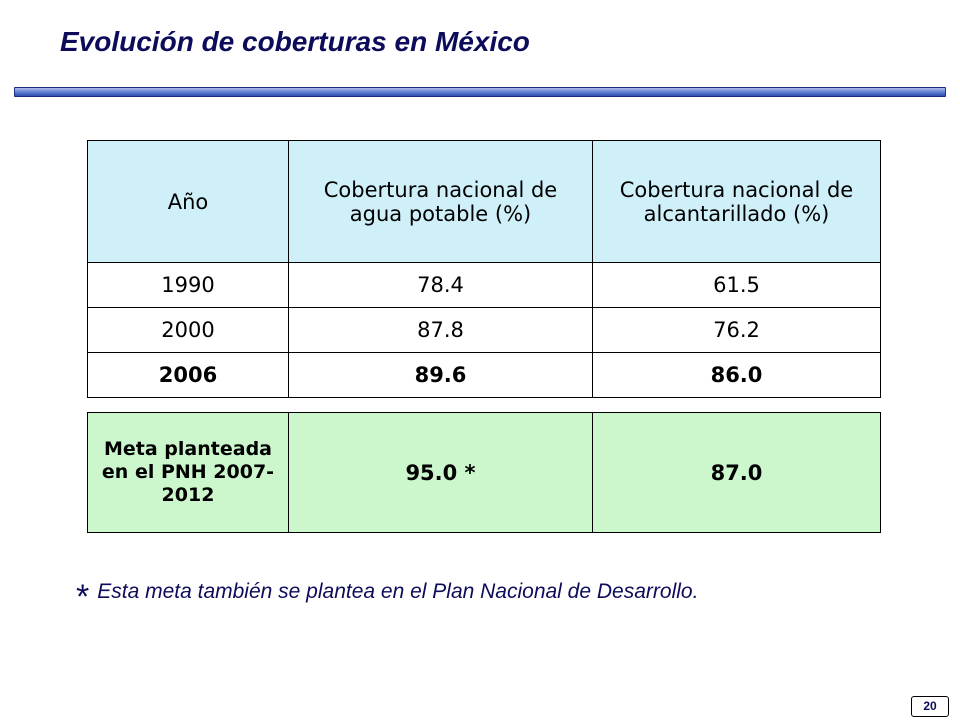 The image size is (960, 720). Describe the element at coordinates (736, 285) in the screenshot. I see `cell-sewer: 61.5` at that location.